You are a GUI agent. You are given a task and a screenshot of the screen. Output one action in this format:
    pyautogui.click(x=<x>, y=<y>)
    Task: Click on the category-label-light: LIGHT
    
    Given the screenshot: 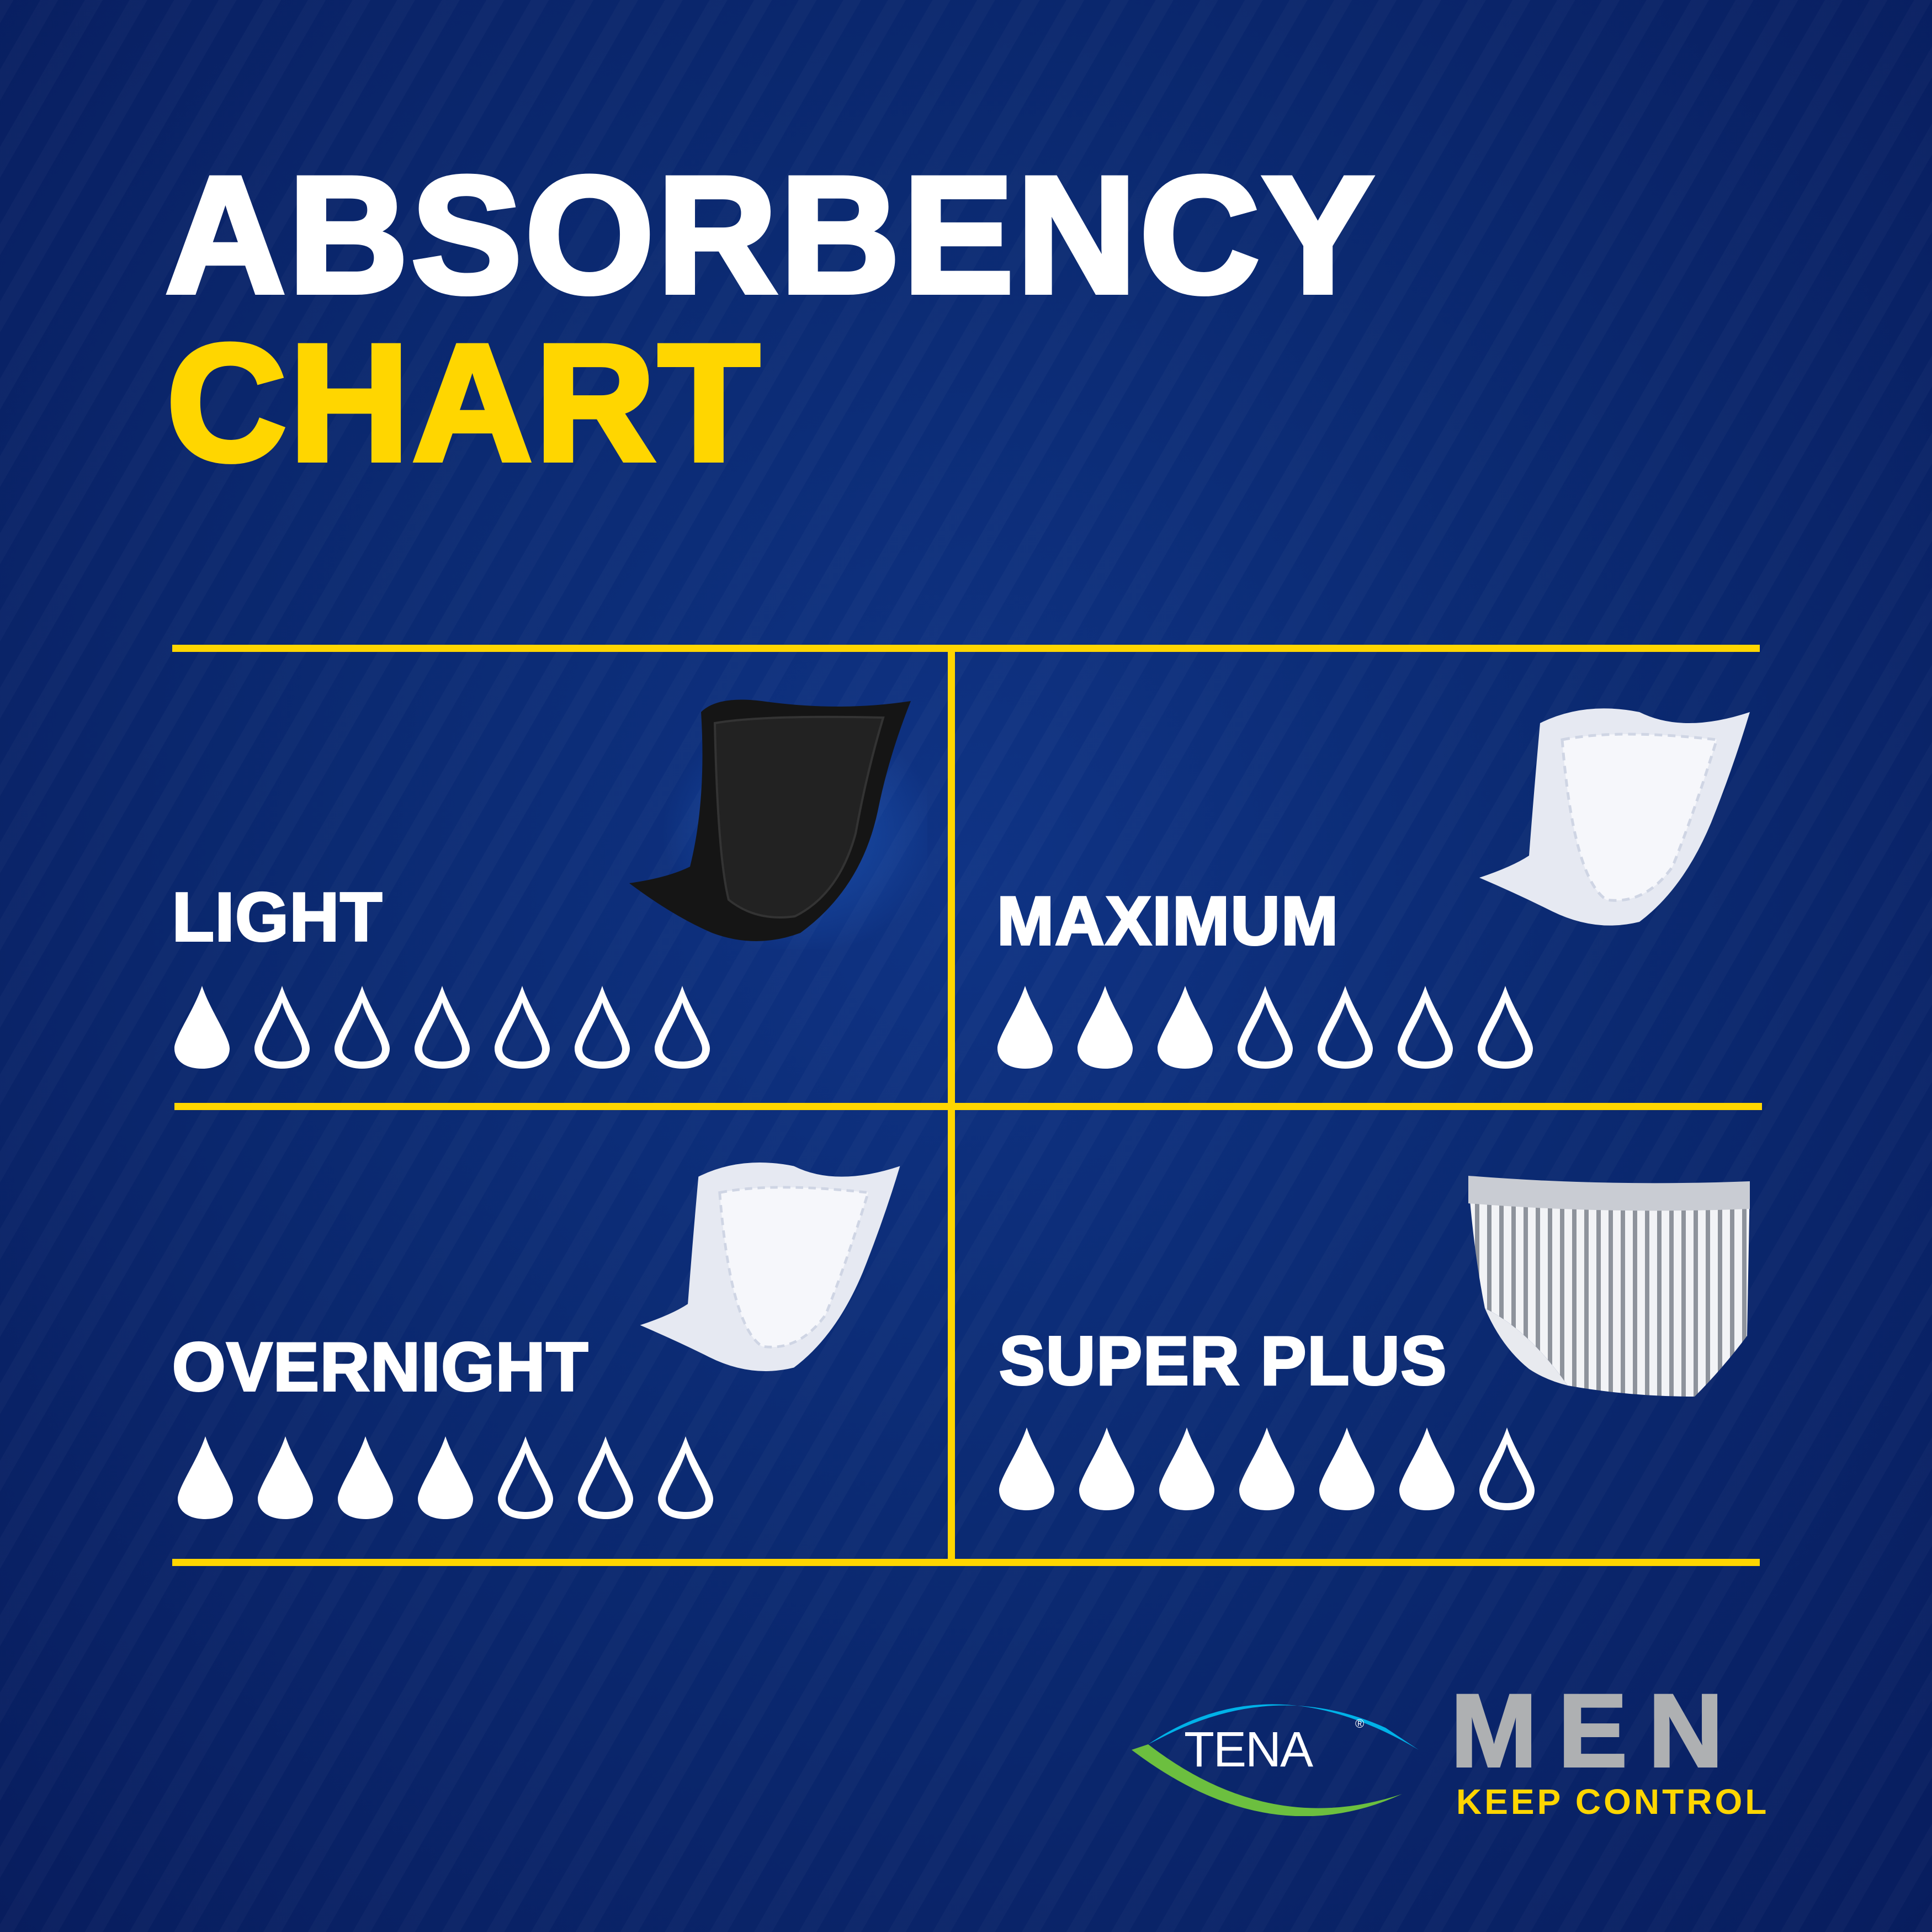 What is the action you would take?
    pyautogui.click(x=277, y=917)
    